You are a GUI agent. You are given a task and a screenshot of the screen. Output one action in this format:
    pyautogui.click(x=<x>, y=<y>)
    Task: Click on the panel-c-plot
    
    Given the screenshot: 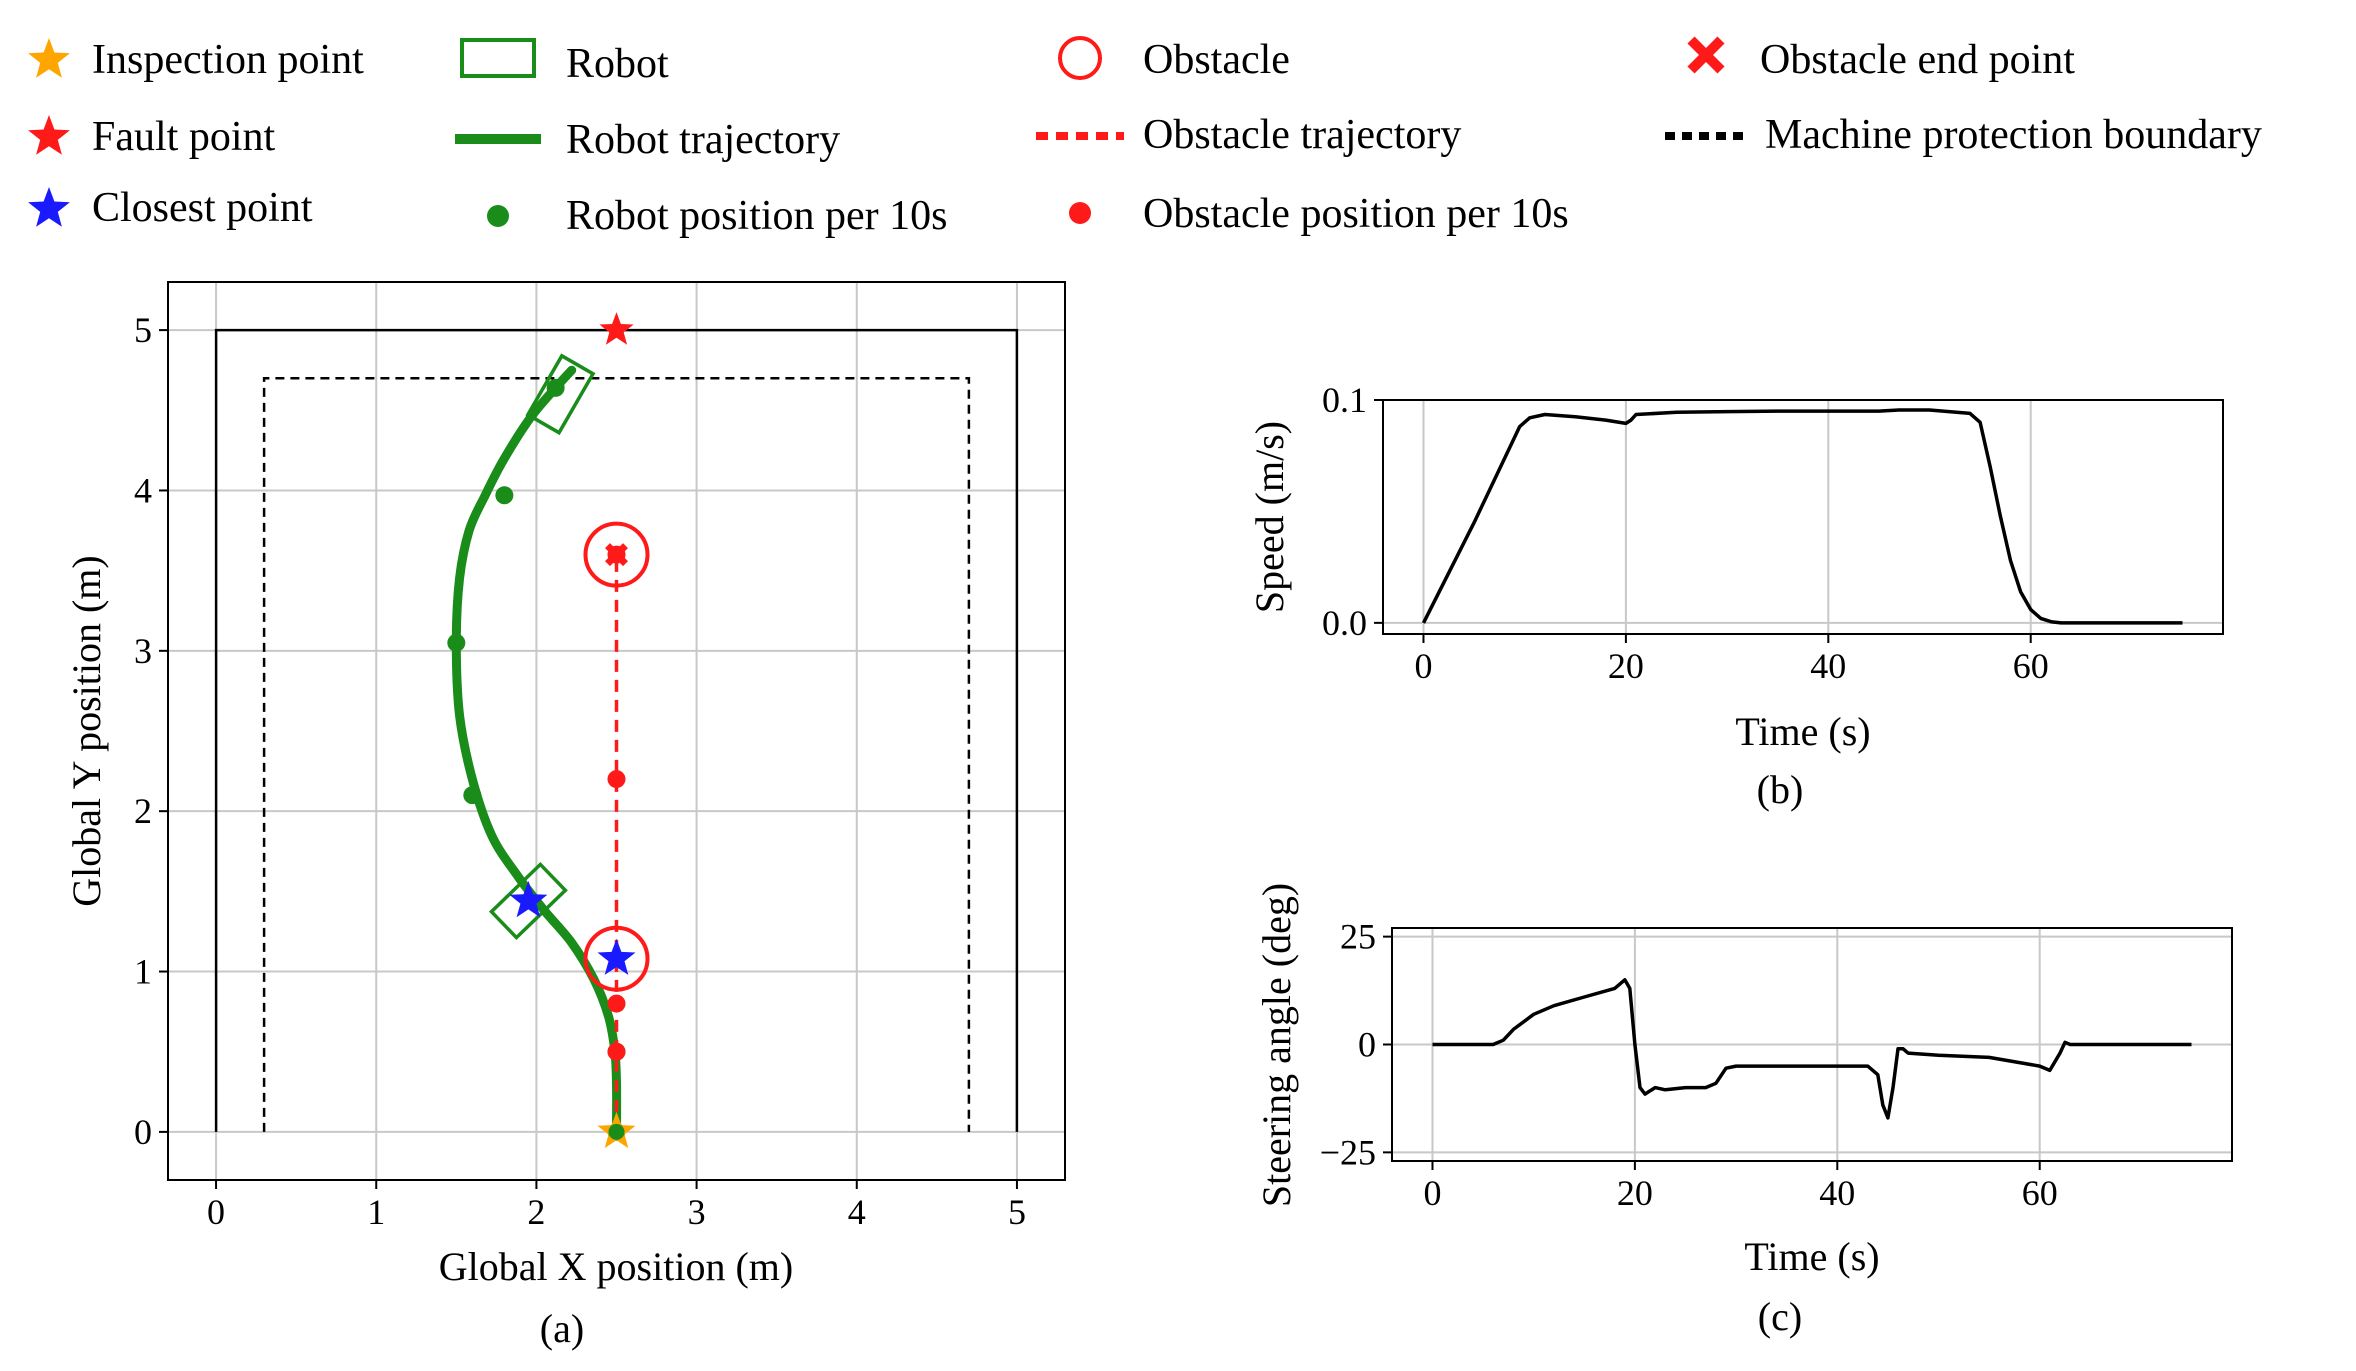 What is the action you would take?
    pyautogui.click(x=1812, y=1049)
    